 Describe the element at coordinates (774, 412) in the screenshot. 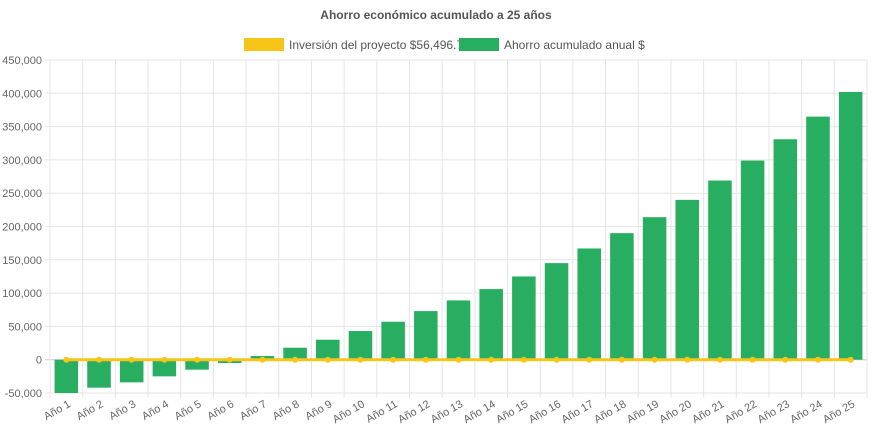

I see `x-tick-label: Año 23` at that location.